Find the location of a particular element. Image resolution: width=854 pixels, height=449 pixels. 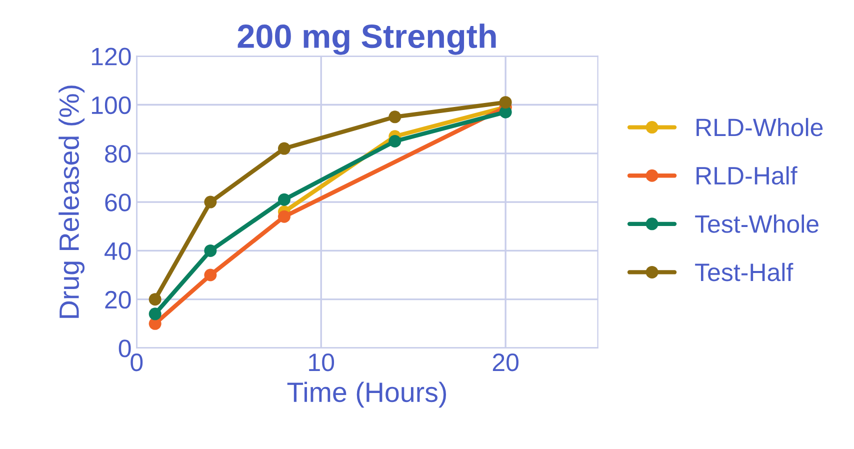

x-tick-label: 0 is located at coordinates (136, 362).